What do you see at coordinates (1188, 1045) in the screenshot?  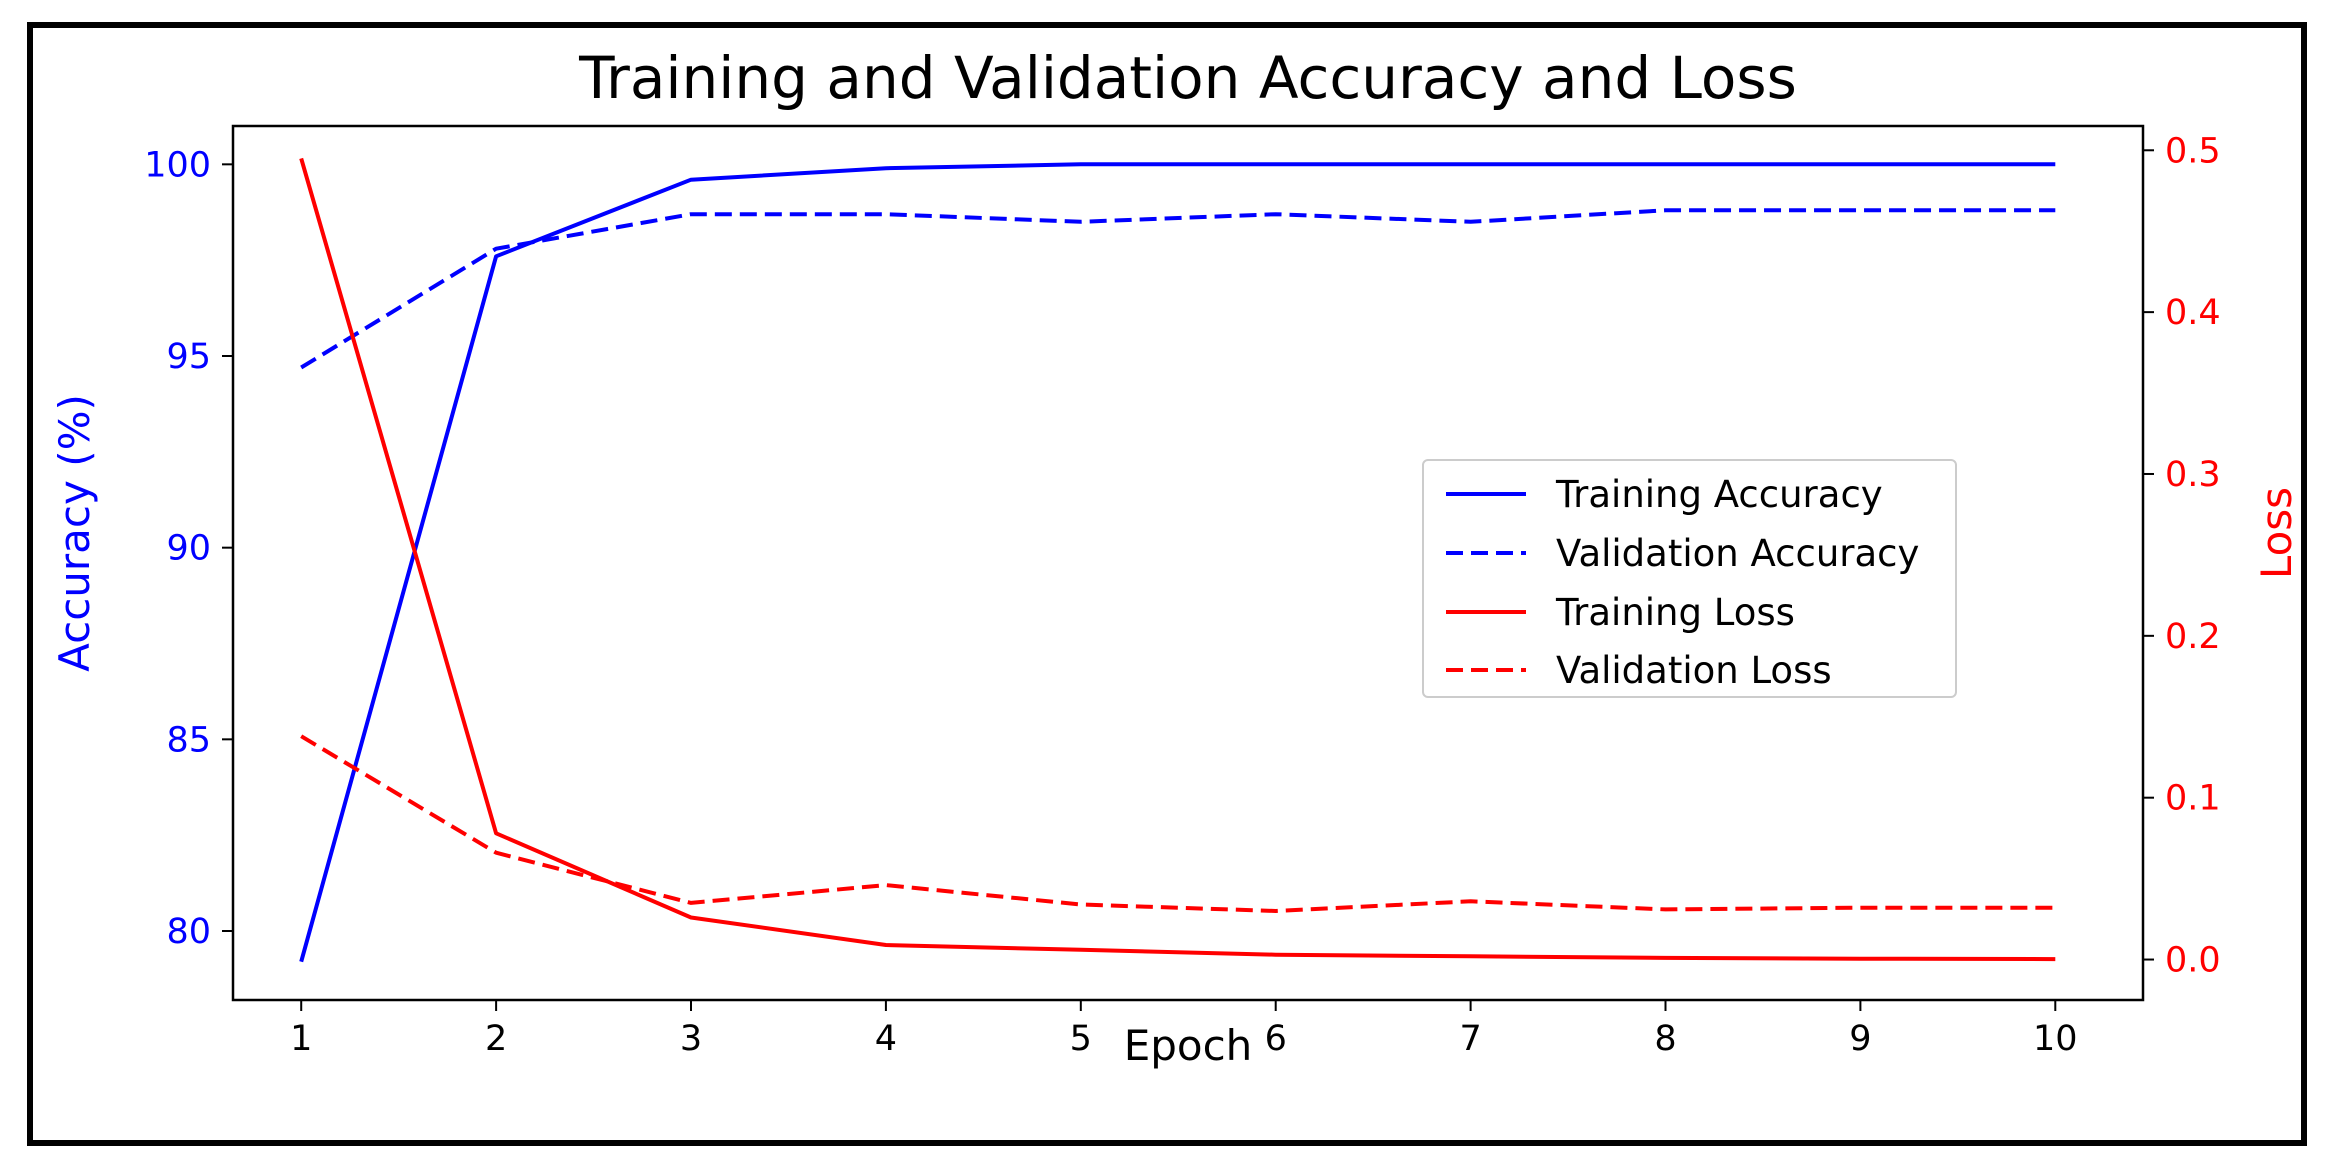 I see `x-axis-label: Epoch` at bounding box center [1188, 1045].